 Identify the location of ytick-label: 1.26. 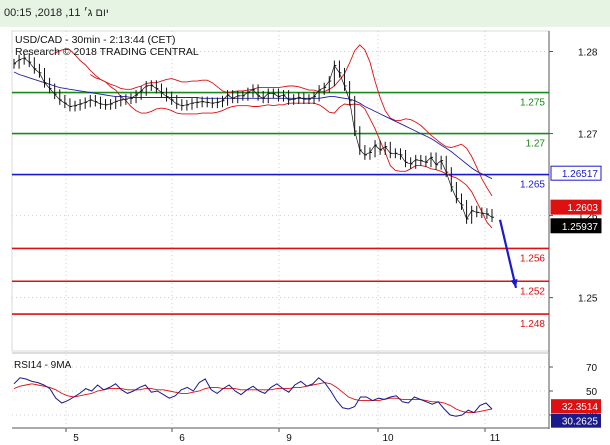
(588, 217).